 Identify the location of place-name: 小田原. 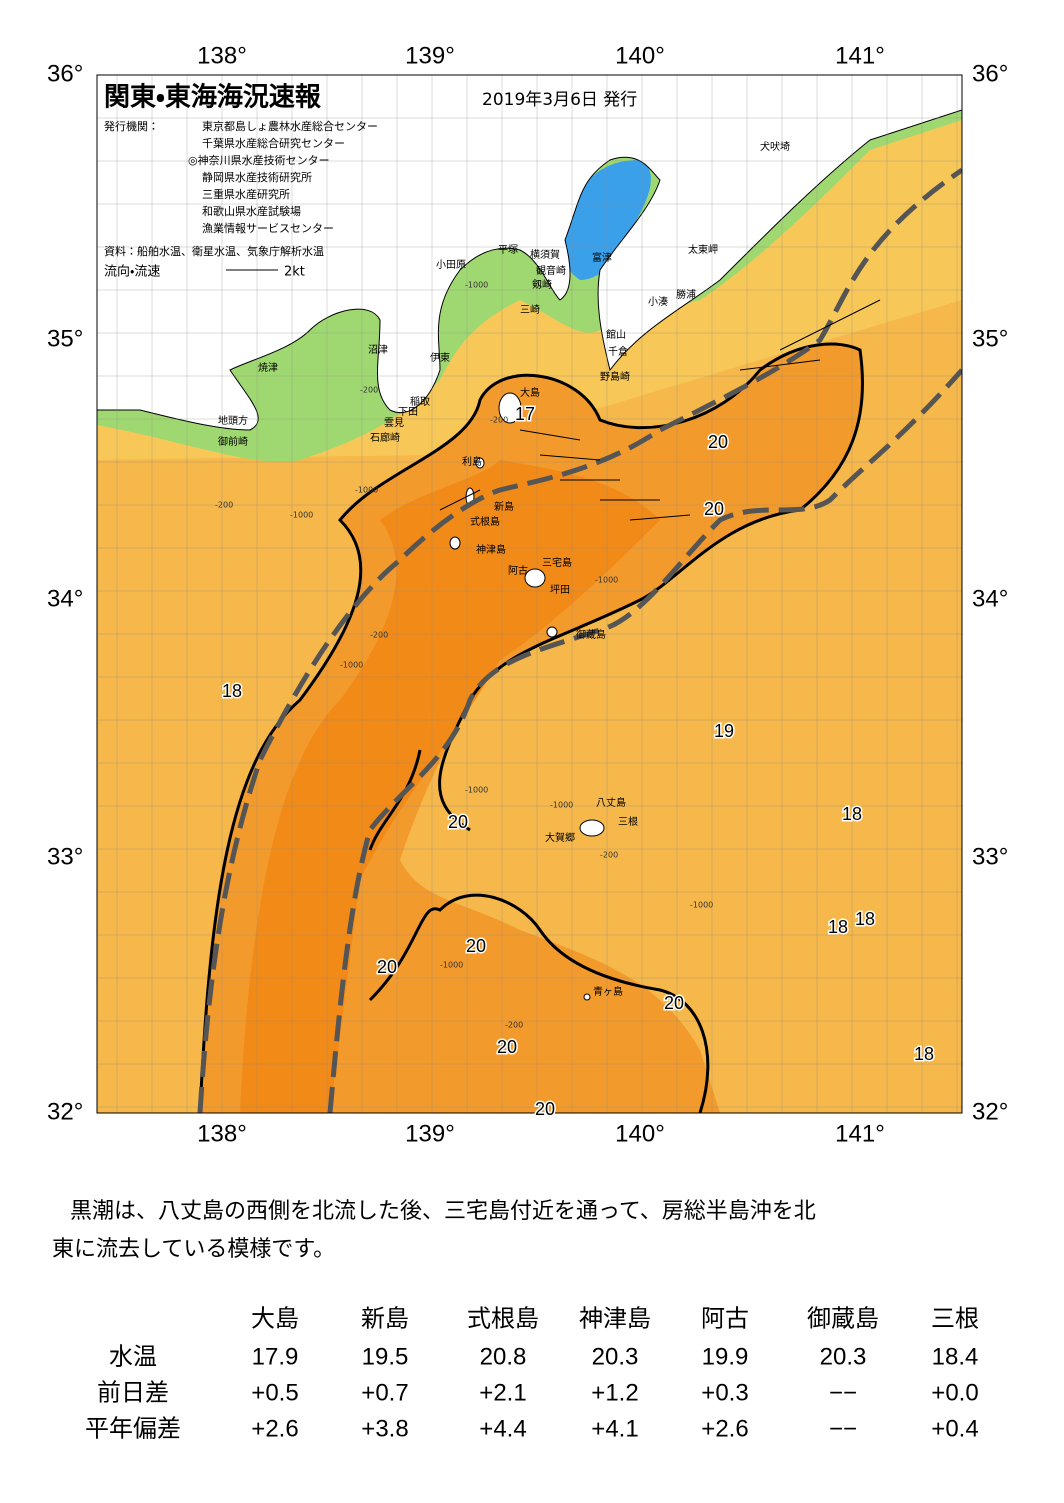
(451, 265).